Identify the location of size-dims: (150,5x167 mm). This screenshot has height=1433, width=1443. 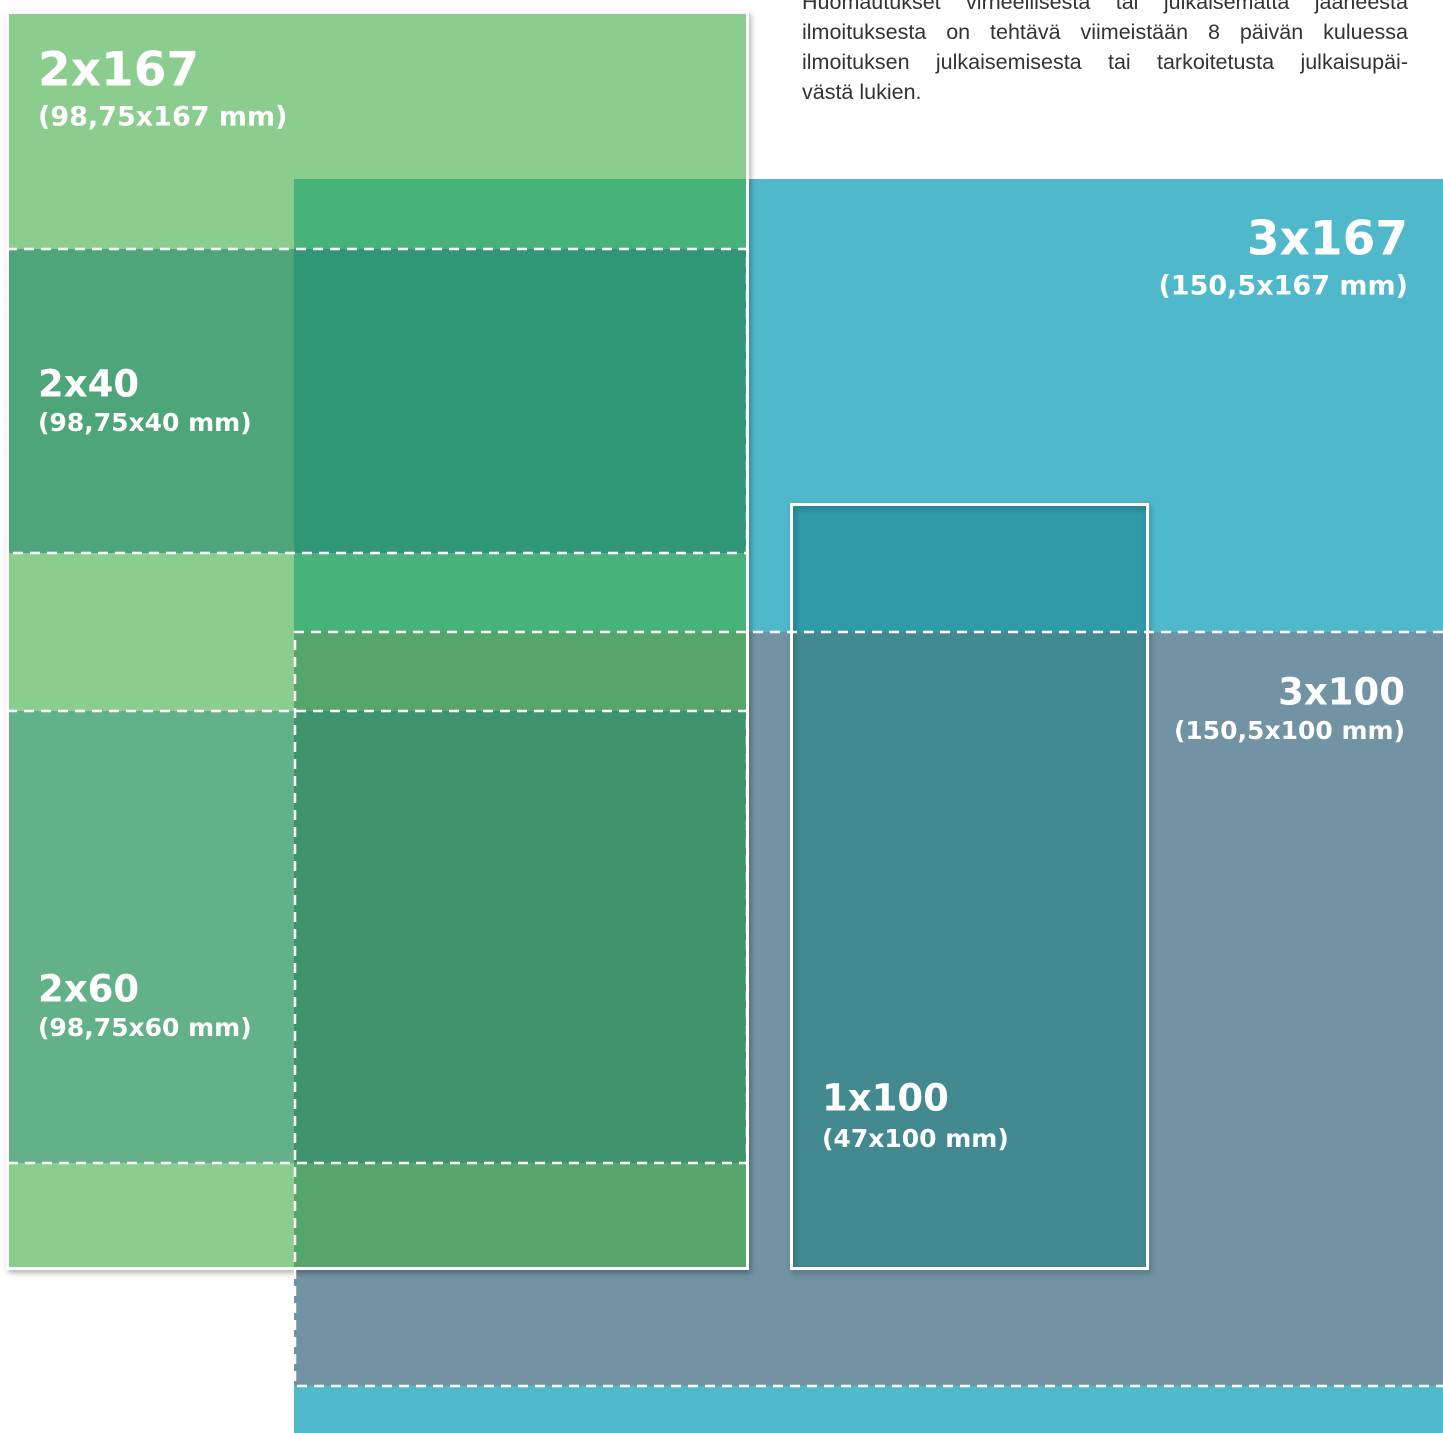
(1283, 286).